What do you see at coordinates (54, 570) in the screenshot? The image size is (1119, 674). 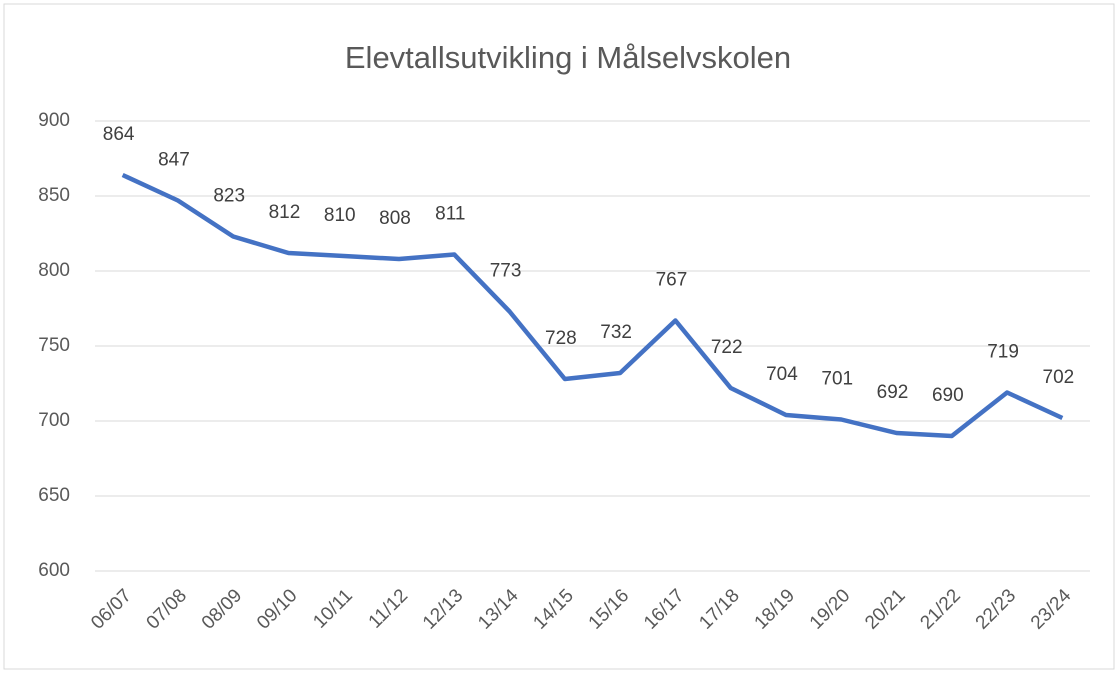 I see `y-tick-label: 600` at bounding box center [54, 570].